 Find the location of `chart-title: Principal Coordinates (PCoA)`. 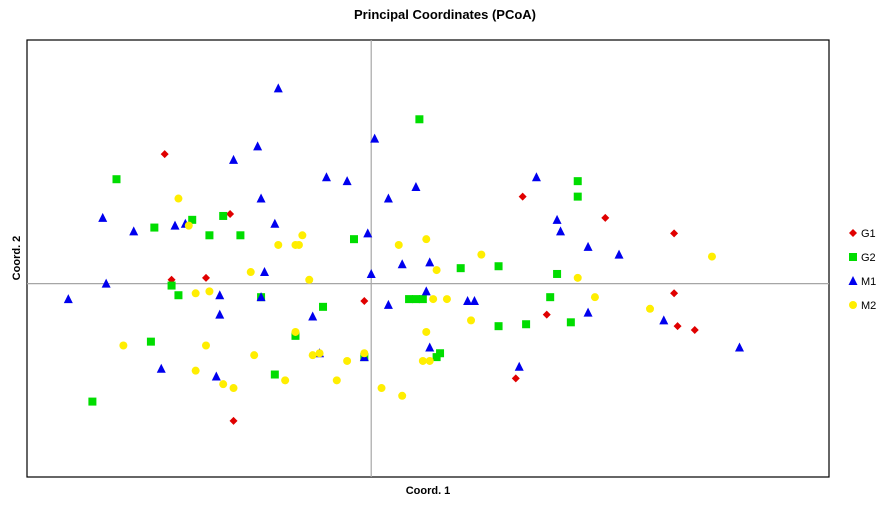

chart-title: Principal Coordinates (PCoA) is located at coordinates (445, 14).